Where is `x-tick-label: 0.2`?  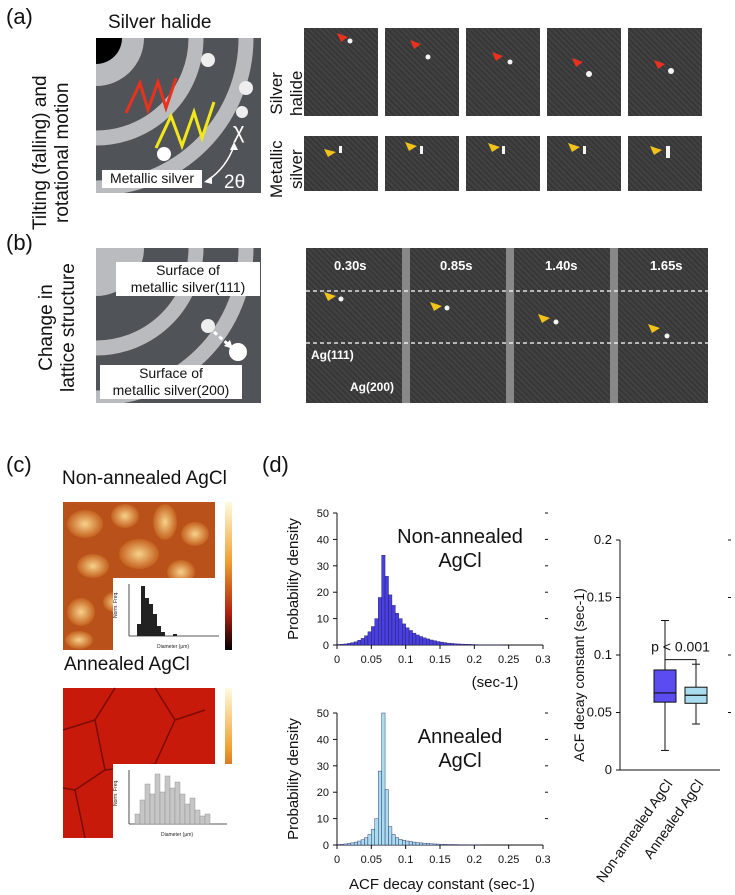 x-tick-label: 0.2 is located at coordinates (474, 860).